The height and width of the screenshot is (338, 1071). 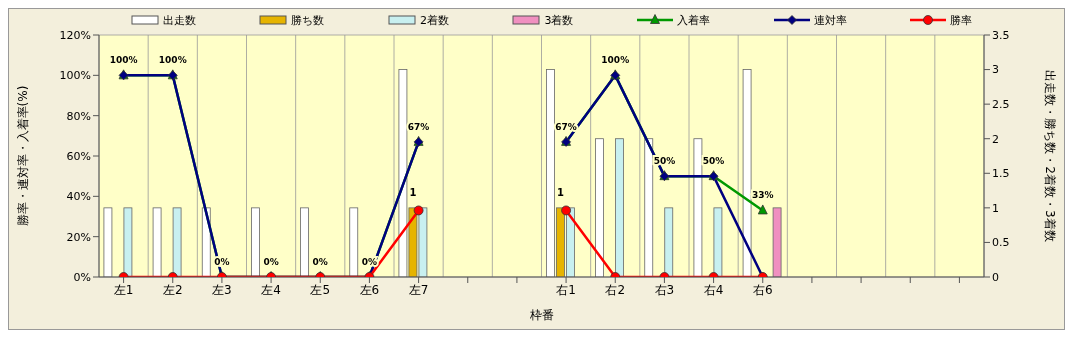 I want to click on y2-tick-label: 1, so click(x=995, y=208).